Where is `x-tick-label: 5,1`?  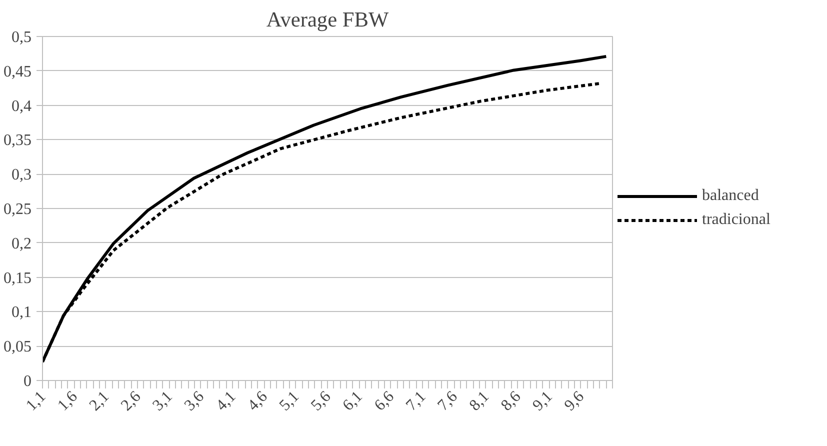
x-tick-label: 5,1 is located at coordinates (289, 401).